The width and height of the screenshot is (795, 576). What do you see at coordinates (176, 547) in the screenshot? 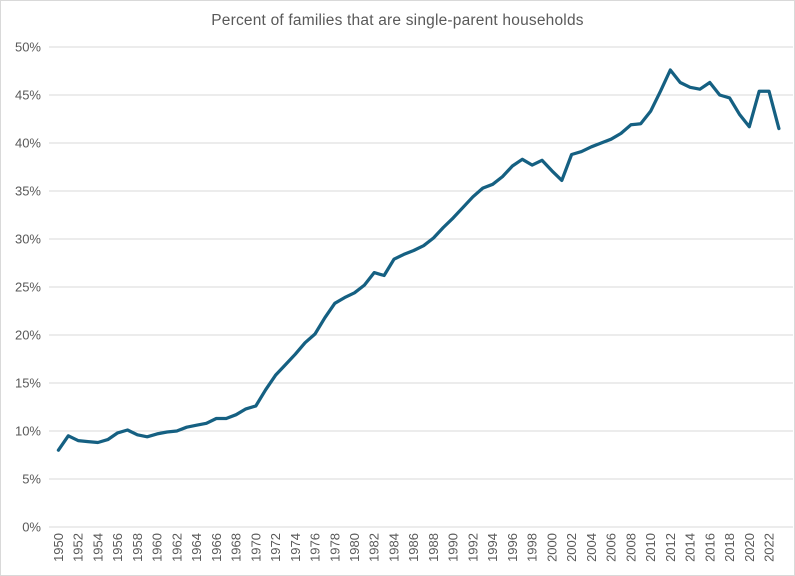
I see `x-axis-tick-label: 1962` at bounding box center [176, 547].